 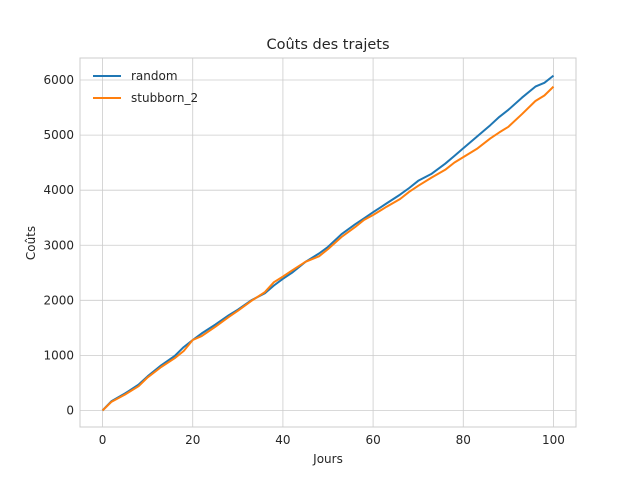 What do you see at coordinates (192, 440) in the screenshot?
I see `x-tick-label: 20` at bounding box center [192, 440].